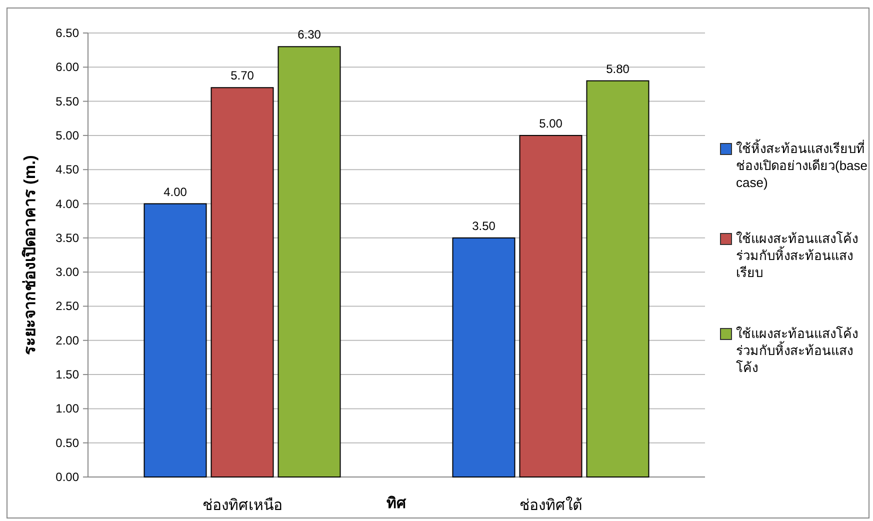 The height and width of the screenshot is (521, 873). Describe the element at coordinates (68, 67) in the screenshot. I see `y-tick-label: 6.00` at that location.